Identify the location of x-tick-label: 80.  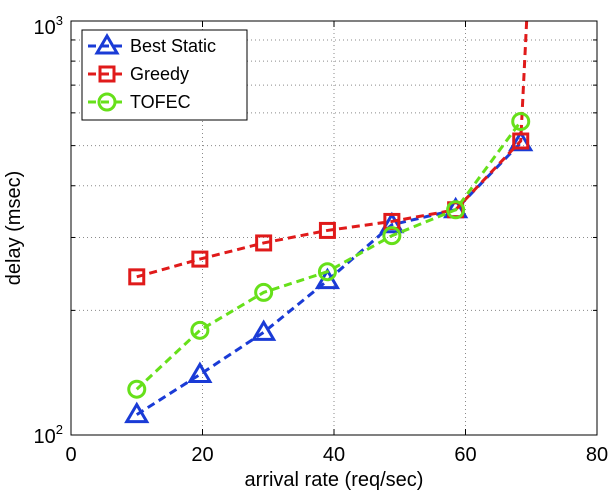
(597, 455).